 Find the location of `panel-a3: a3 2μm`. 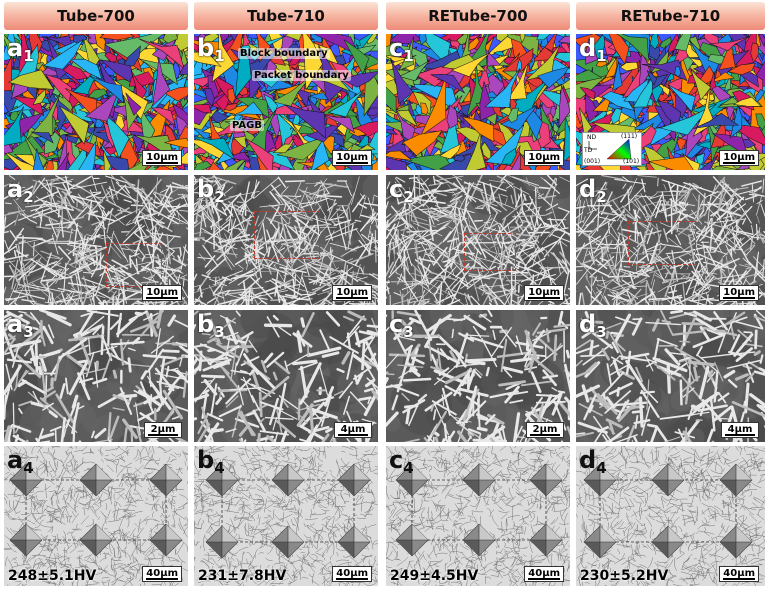

panel-a3: a3 2μm is located at coordinates (96, 376).